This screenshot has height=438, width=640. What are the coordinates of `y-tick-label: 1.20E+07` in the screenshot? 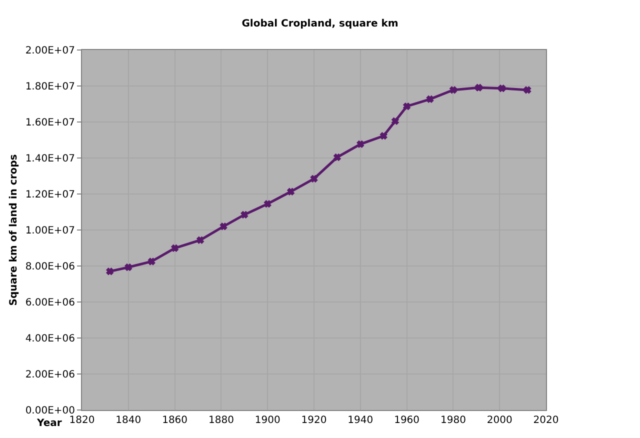 It's located at (50, 195).